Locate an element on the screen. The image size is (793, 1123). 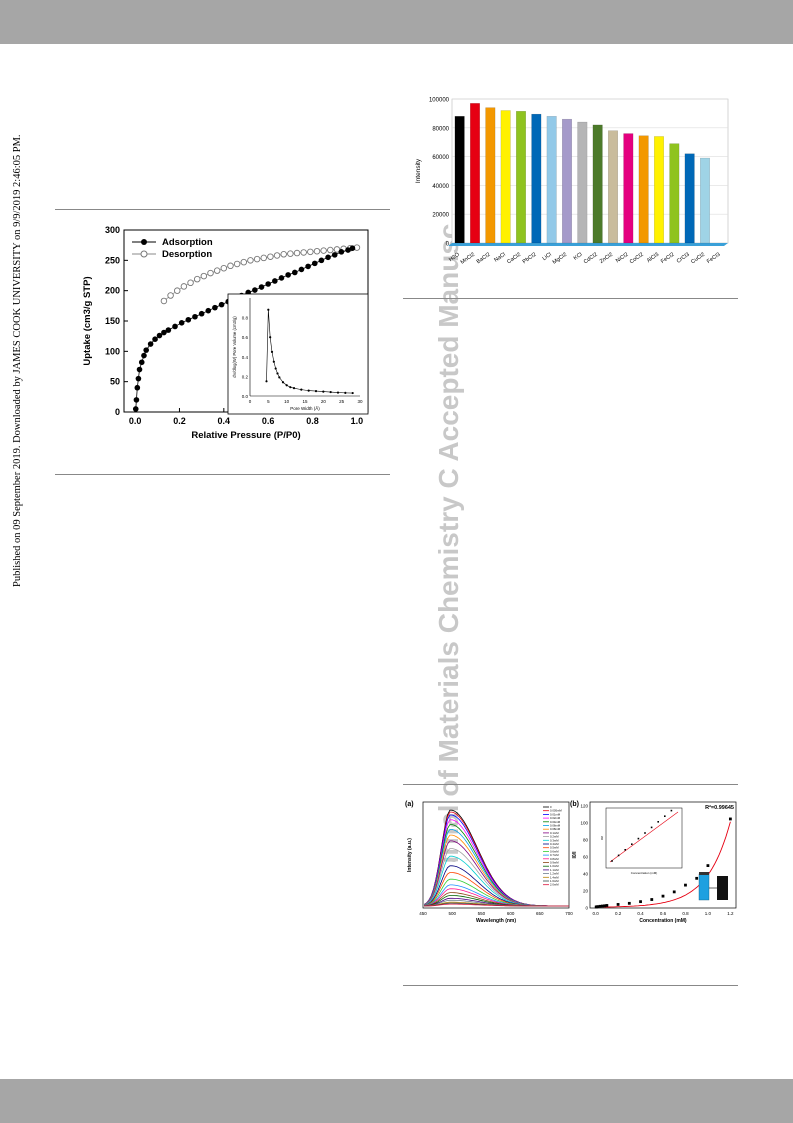
inset-fit-line is located at coordinates (644, 837).